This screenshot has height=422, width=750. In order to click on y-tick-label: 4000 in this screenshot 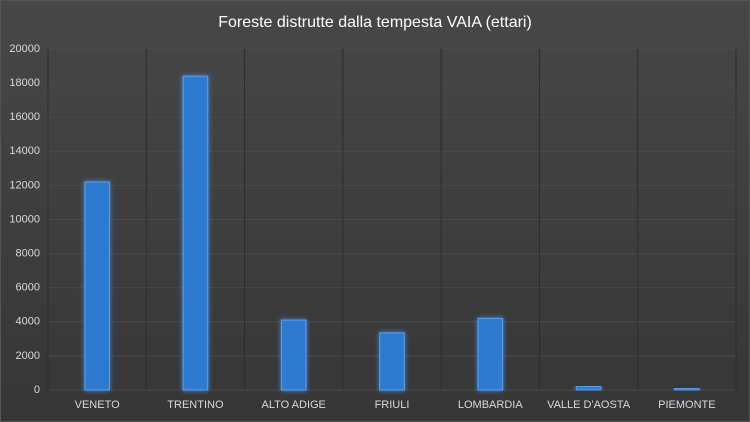, I will do `click(28, 322)`.